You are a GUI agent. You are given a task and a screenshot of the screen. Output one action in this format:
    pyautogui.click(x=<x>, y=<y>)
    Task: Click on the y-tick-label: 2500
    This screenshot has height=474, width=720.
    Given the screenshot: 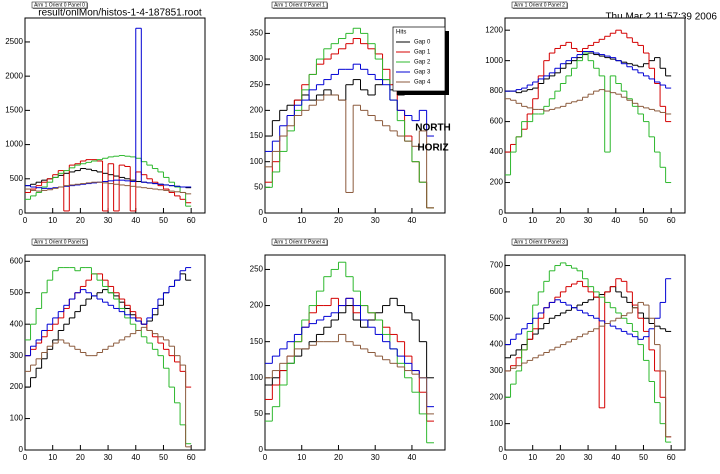 What is the action you would take?
    pyautogui.click(x=14, y=41)
    